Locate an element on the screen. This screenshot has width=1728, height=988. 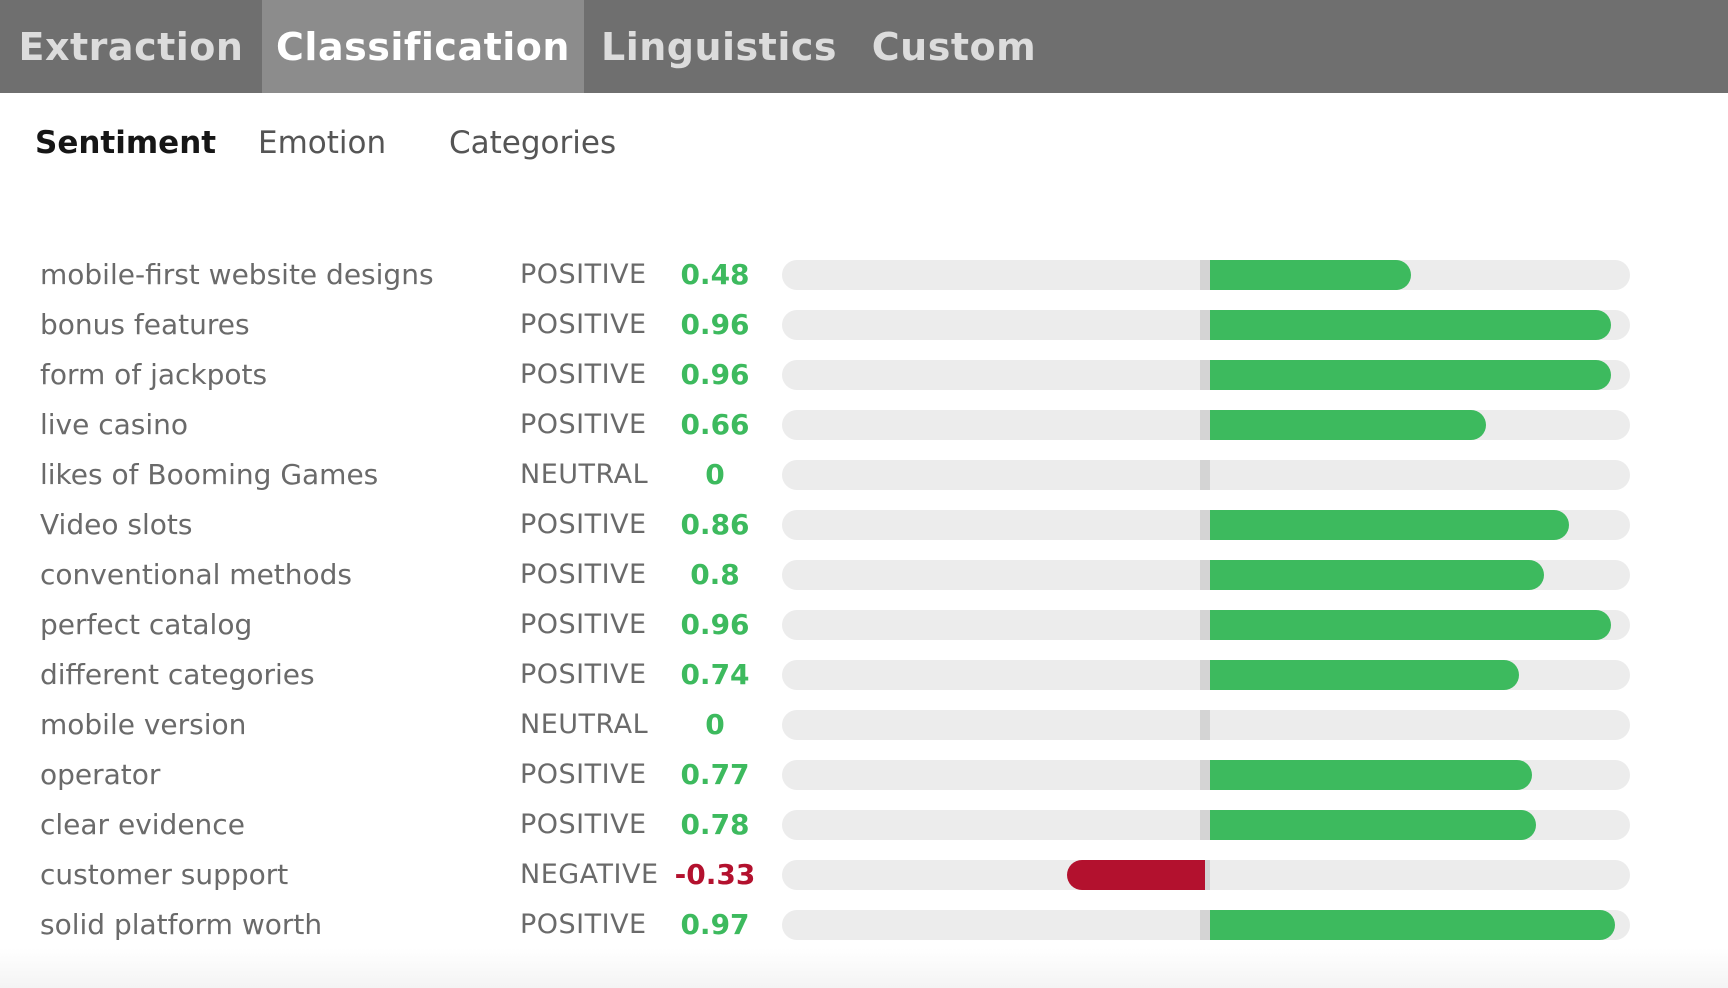
list-item: bonus features POSITIVE 0.96 is located at coordinates (864, 325).